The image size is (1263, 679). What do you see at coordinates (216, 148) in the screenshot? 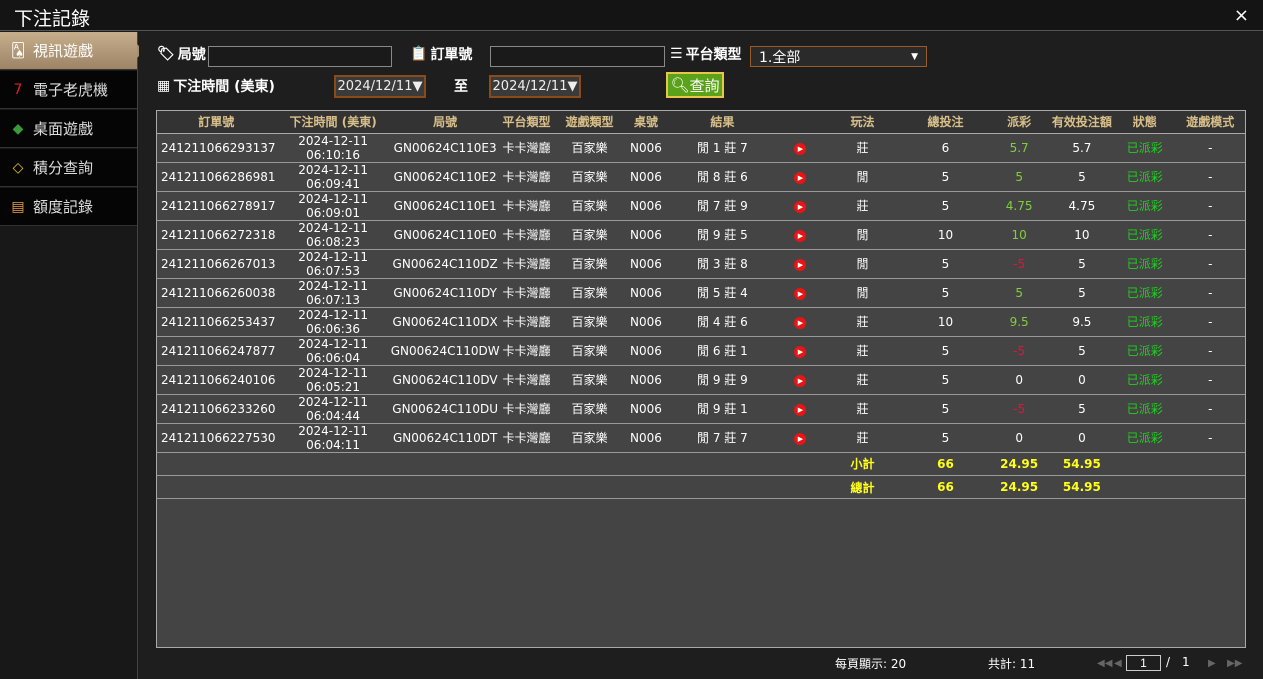
I see `cell: 241211066293137` at bounding box center [216, 148].